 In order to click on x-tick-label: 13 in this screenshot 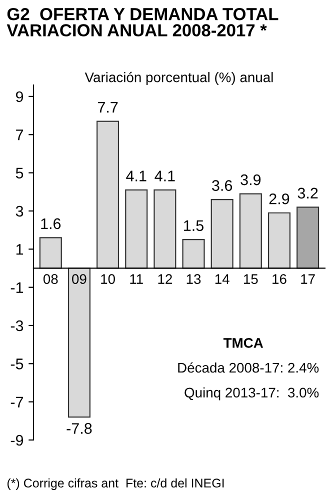, I will do `click(193, 279)`.